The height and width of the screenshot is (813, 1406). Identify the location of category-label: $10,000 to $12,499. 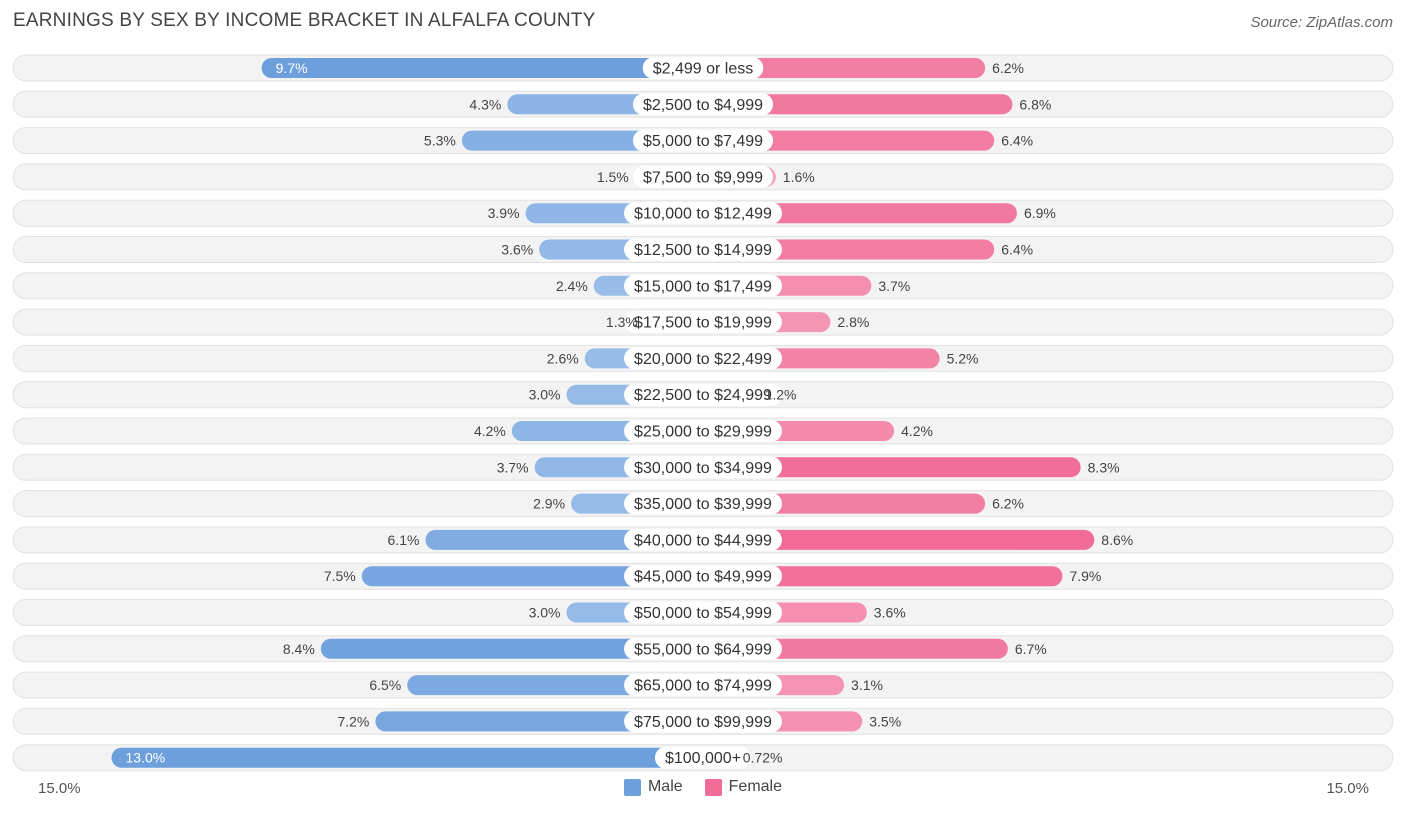
(703, 214).